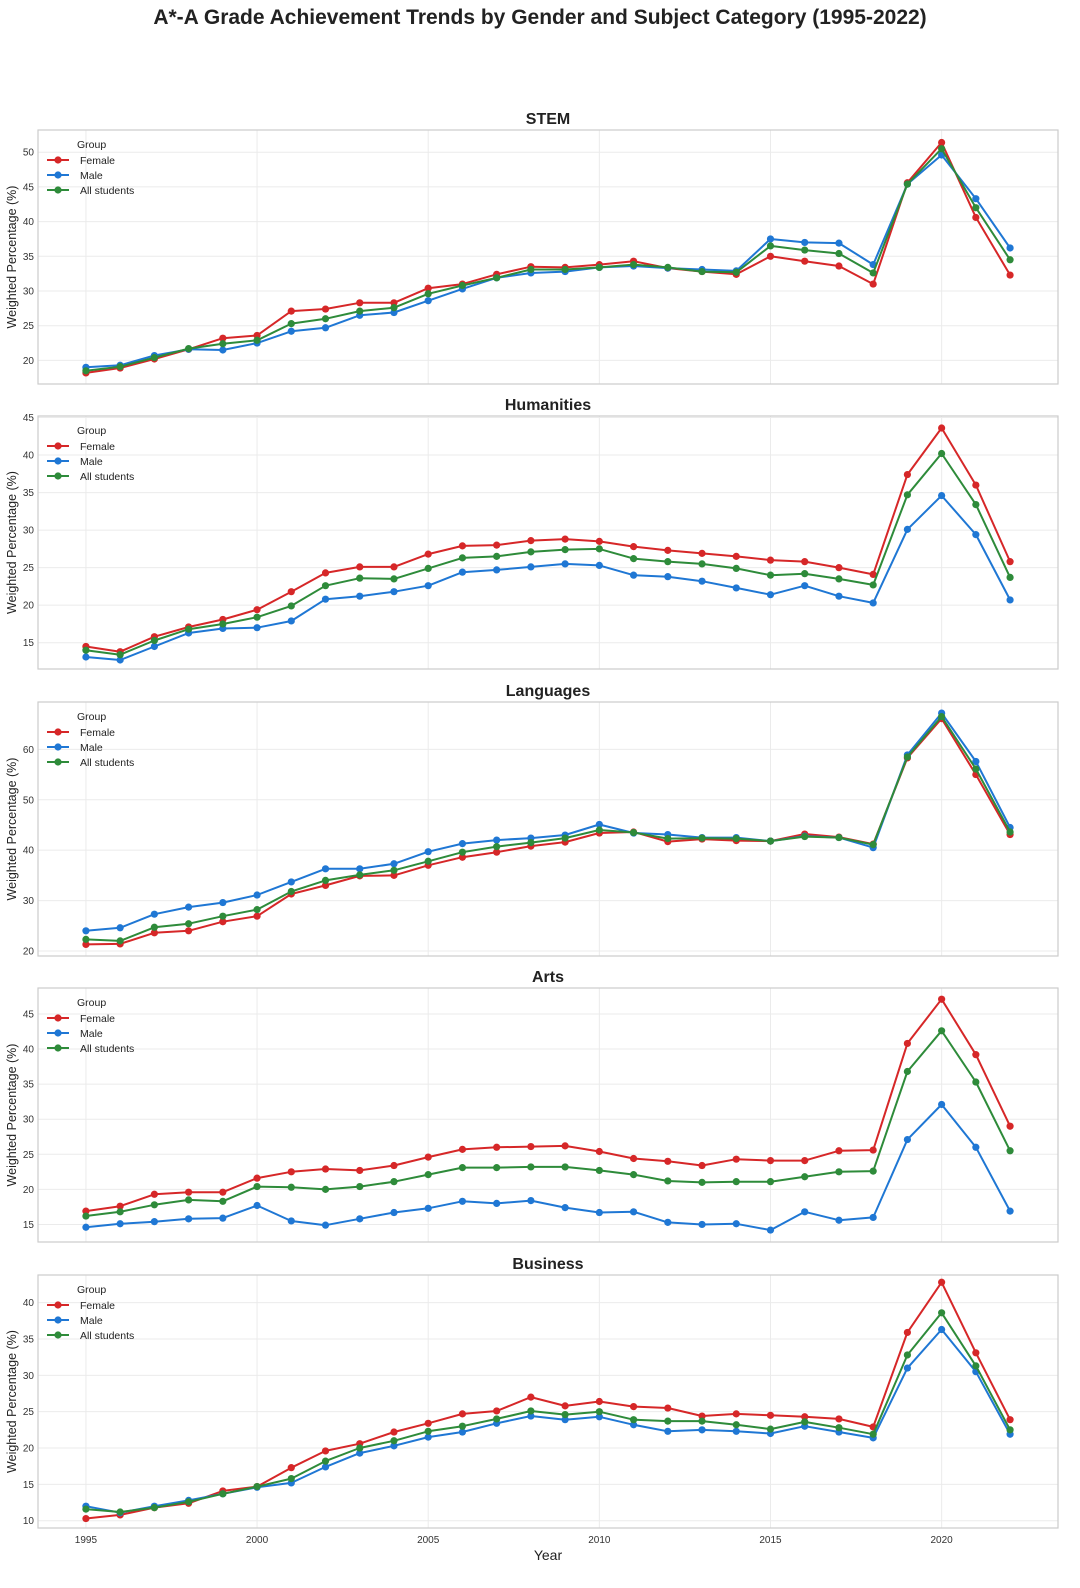  Describe the element at coordinates (91, 462) in the screenshot. I see `legend-label-male: Male` at that location.